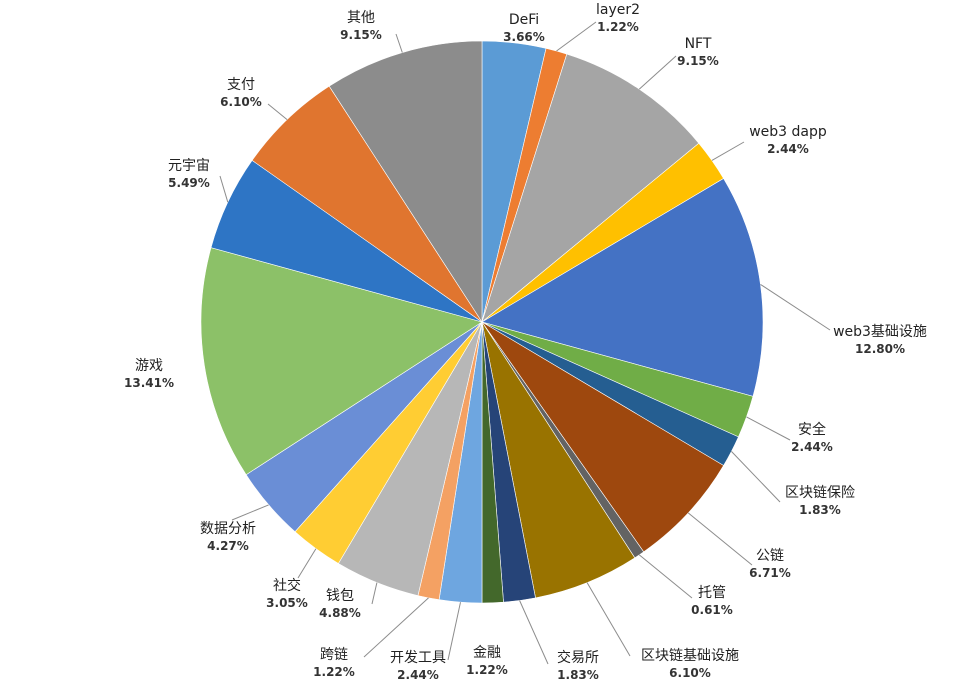 The image size is (980, 689). Describe the element at coordinates (149, 383) in the screenshot. I see `slice-value-label: 13.41%` at that location.